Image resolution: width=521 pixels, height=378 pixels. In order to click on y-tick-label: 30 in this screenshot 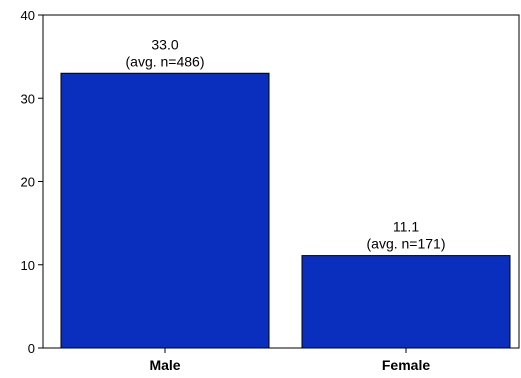, I will do `click(28, 98)`.